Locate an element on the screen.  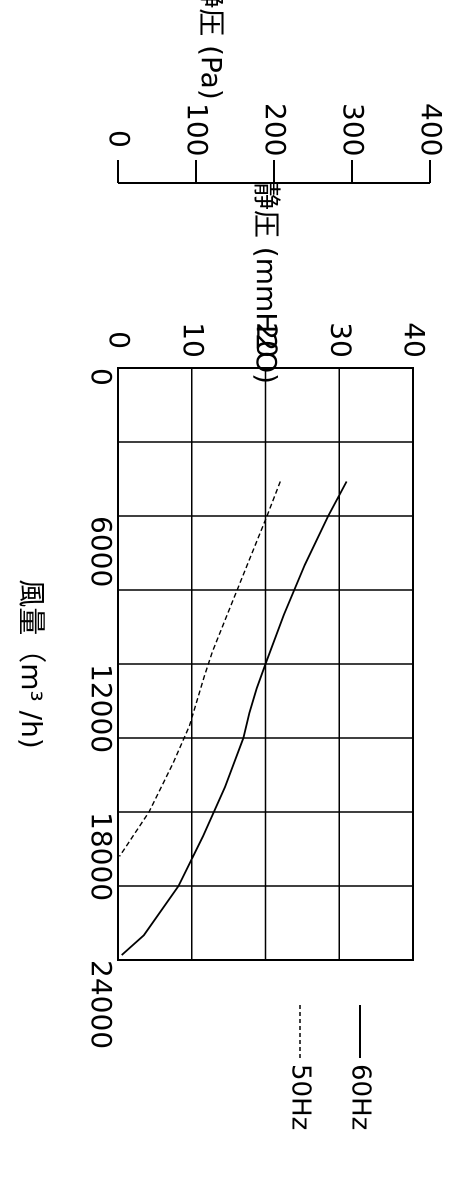
legend-60hz-label: 60Hz is located at coordinates (361, 1097).